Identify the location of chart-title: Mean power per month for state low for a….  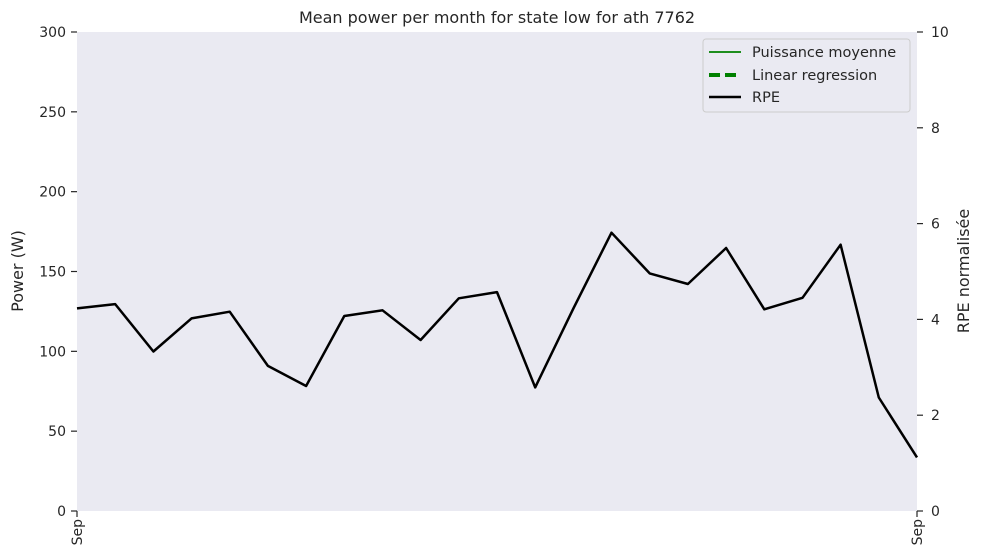
(497, 17).